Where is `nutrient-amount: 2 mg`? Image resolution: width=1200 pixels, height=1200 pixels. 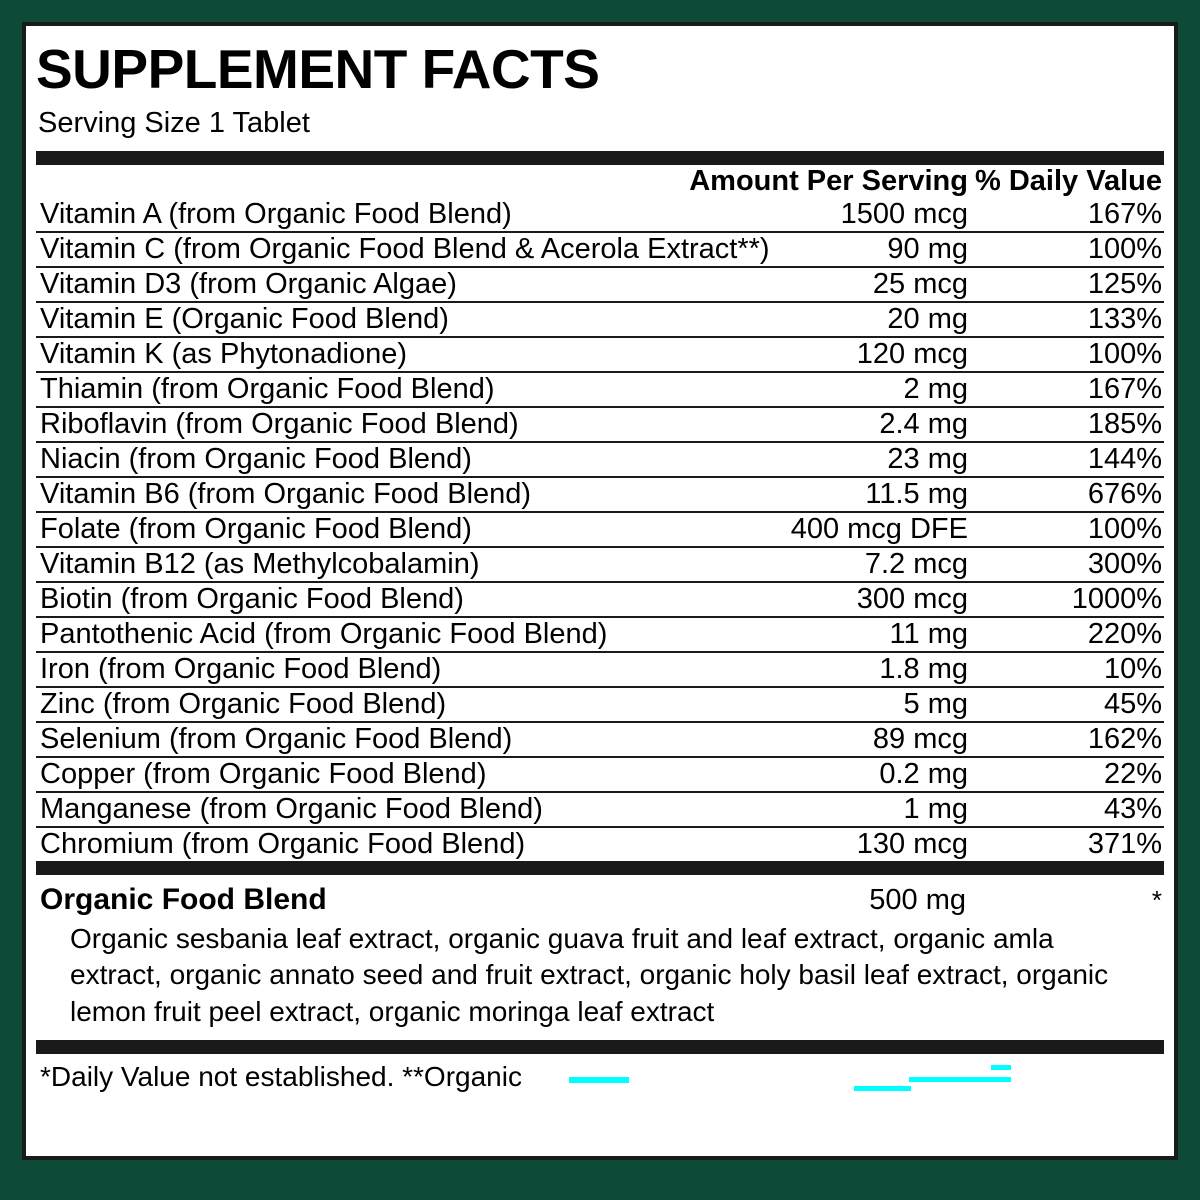 nutrient-amount: 2 mg is located at coordinates (935, 389).